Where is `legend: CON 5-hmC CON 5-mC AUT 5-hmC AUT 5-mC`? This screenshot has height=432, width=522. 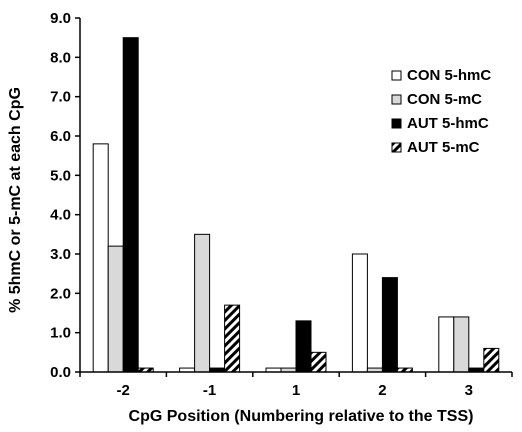
legend: CON 5-hmC CON 5-mC AUT 5-hmC AUT 5-mC is located at coordinates (441, 111).